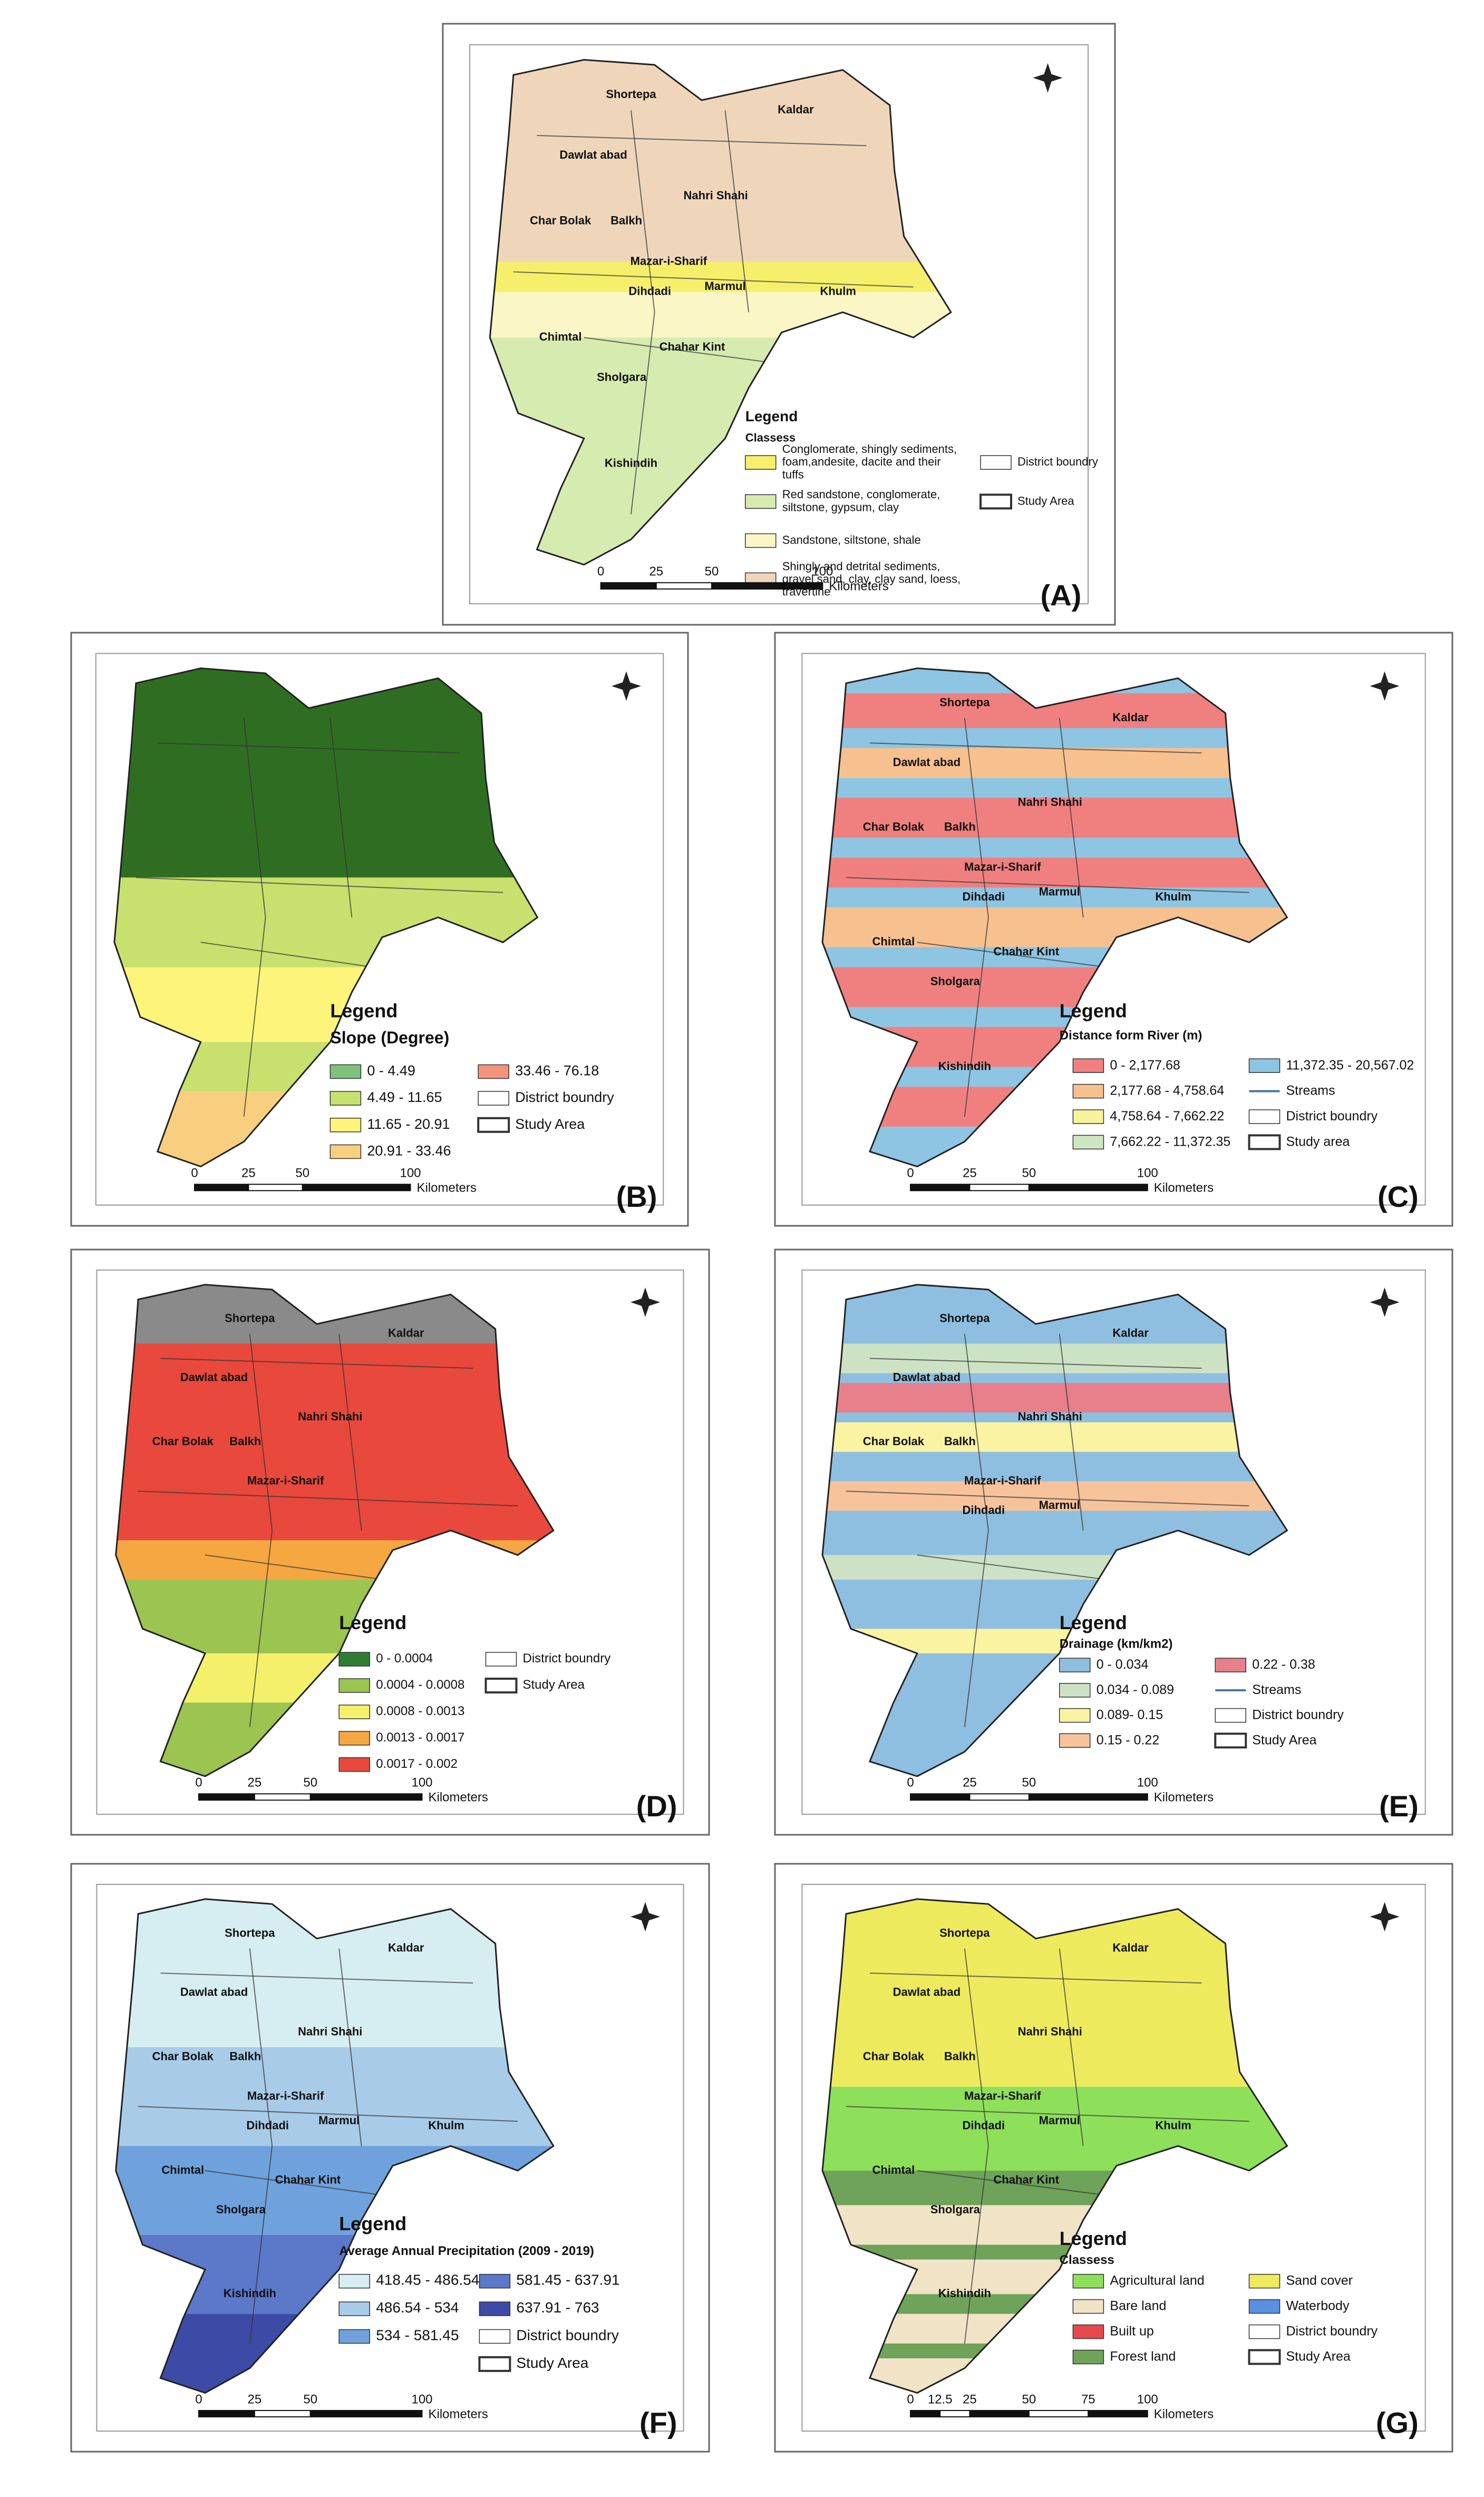 Image resolution: width=1484 pixels, height=2497 pixels. Describe the element at coordinates (1319, 2280) in the screenshot. I see `legend-label: Sand cover` at that location.